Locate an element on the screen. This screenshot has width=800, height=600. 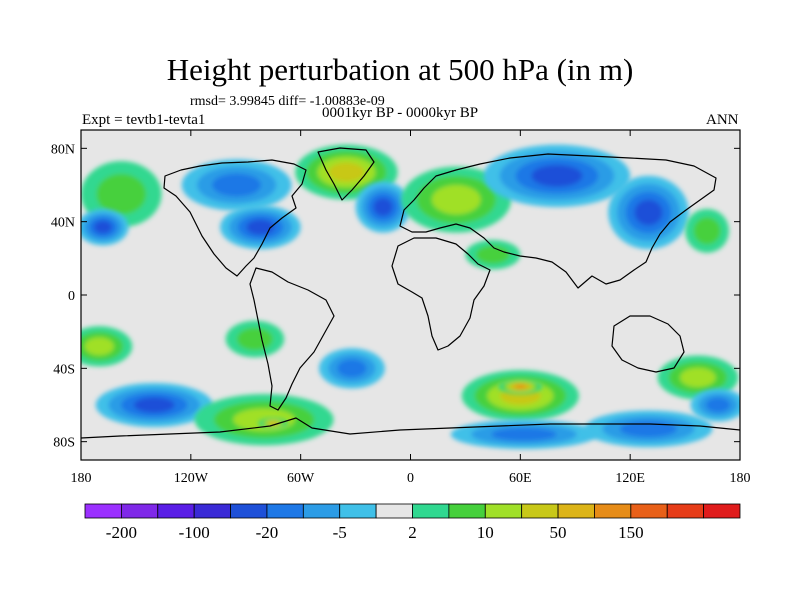
colorbar-label: -100 is located at coordinates (194, 532).